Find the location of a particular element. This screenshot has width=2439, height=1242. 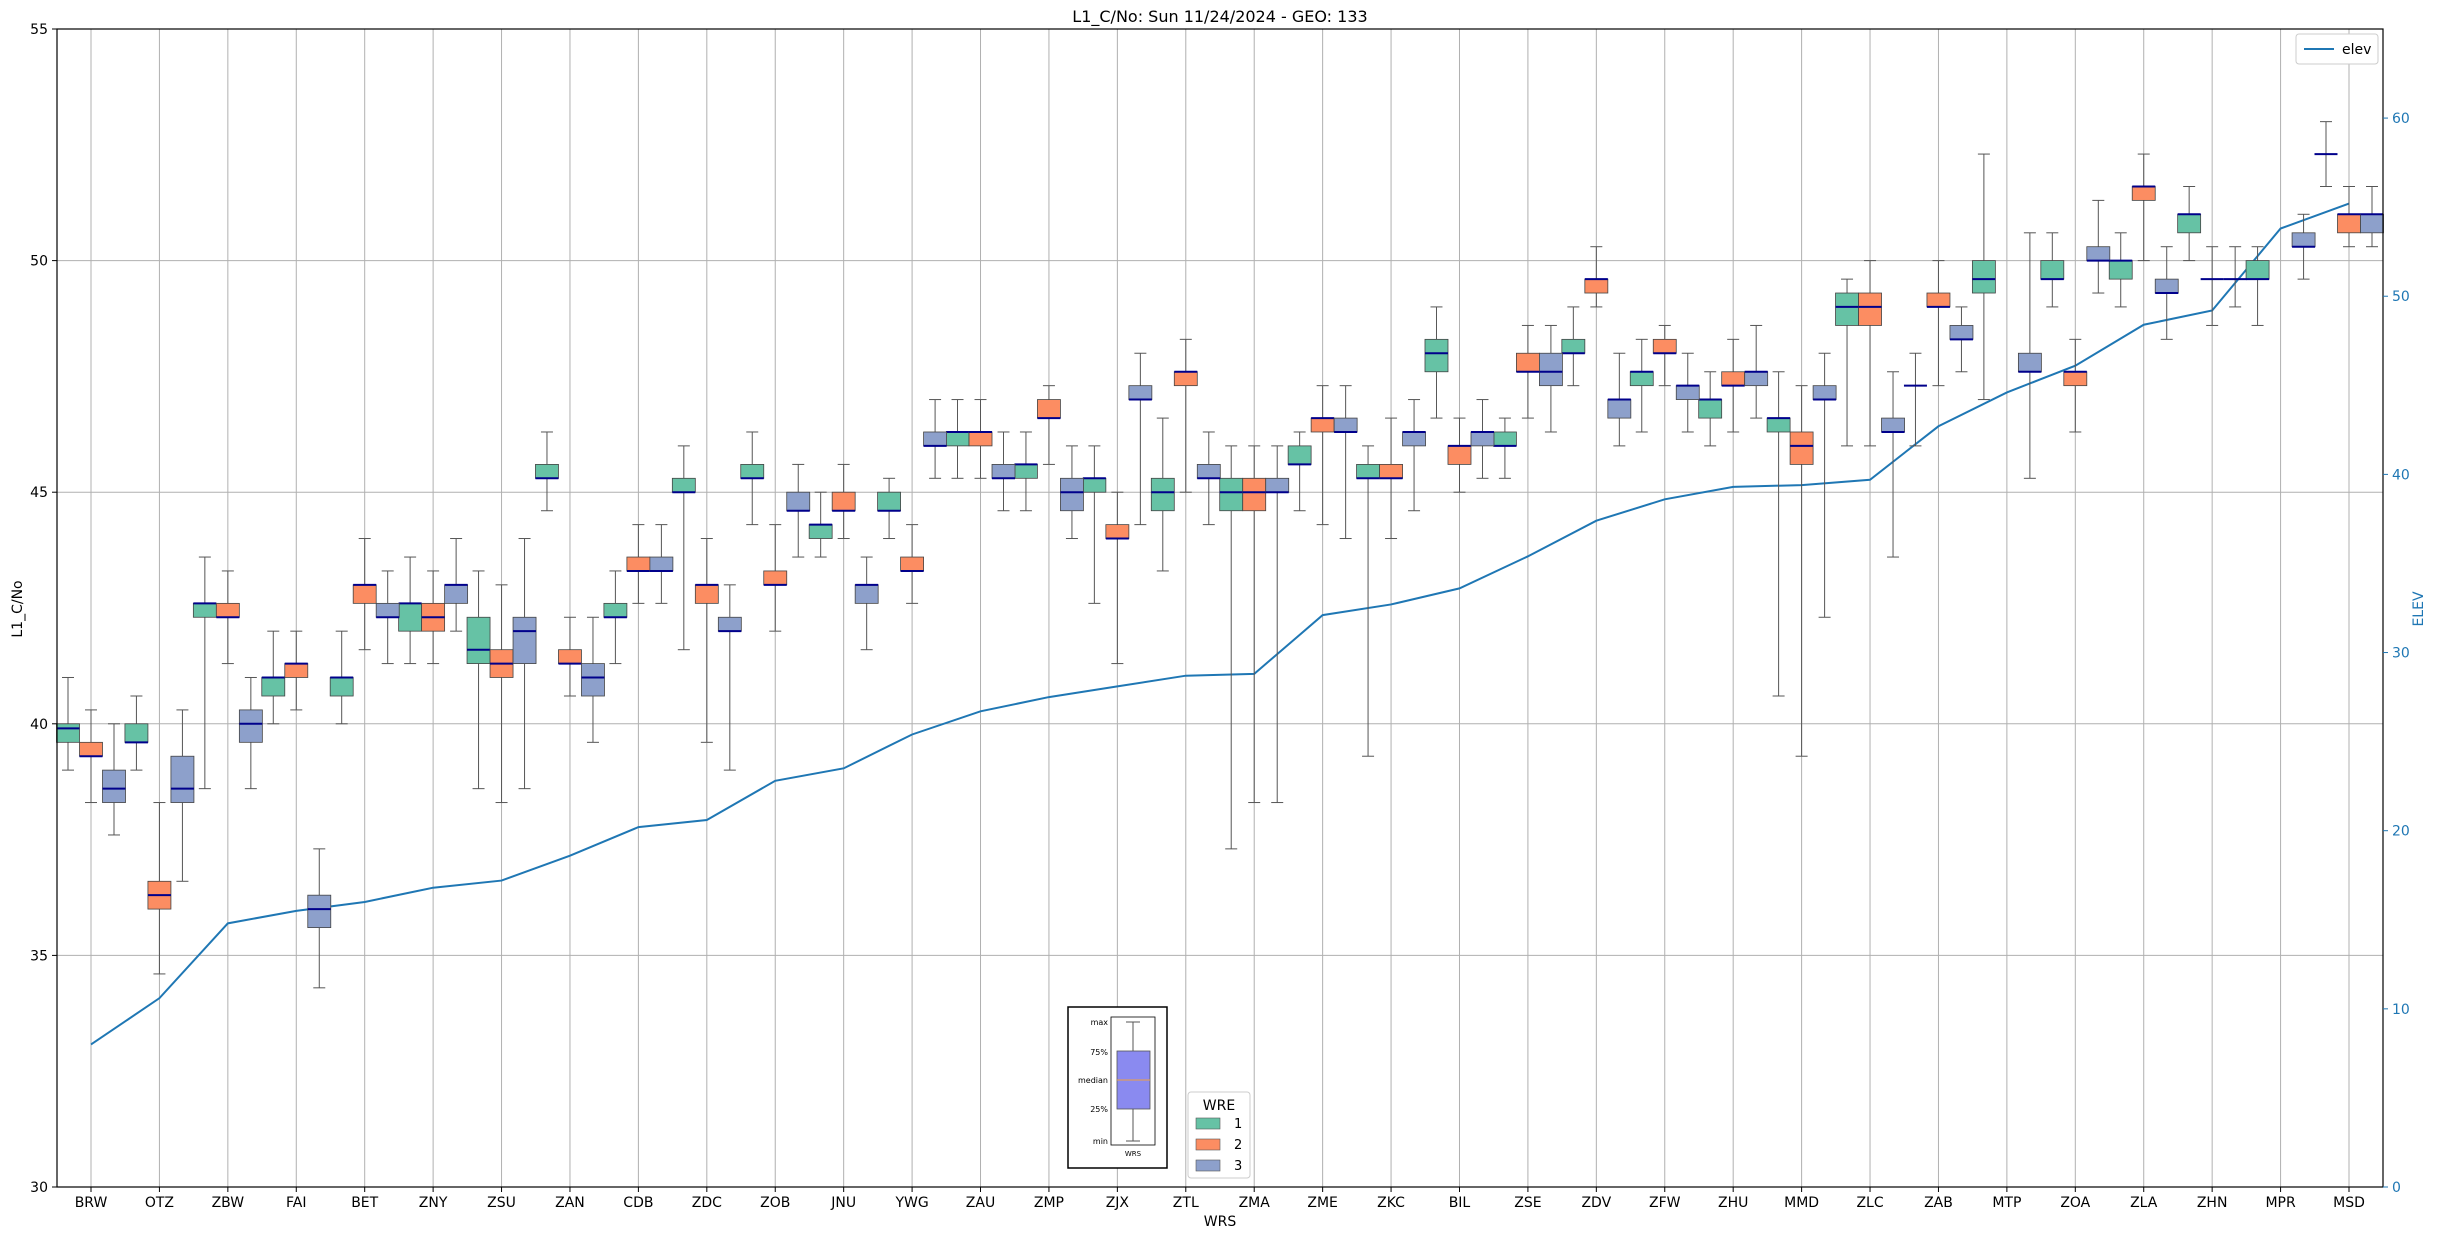

box-key-median-label: median is located at coordinates (1093, 1080).